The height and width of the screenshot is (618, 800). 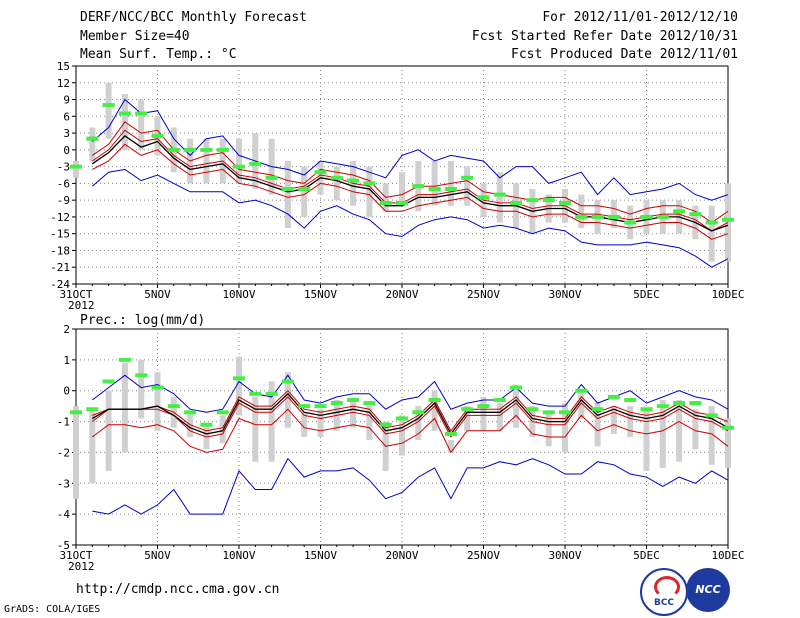 I want to click on y-tick-label: -6, so click(x=63, y=183).